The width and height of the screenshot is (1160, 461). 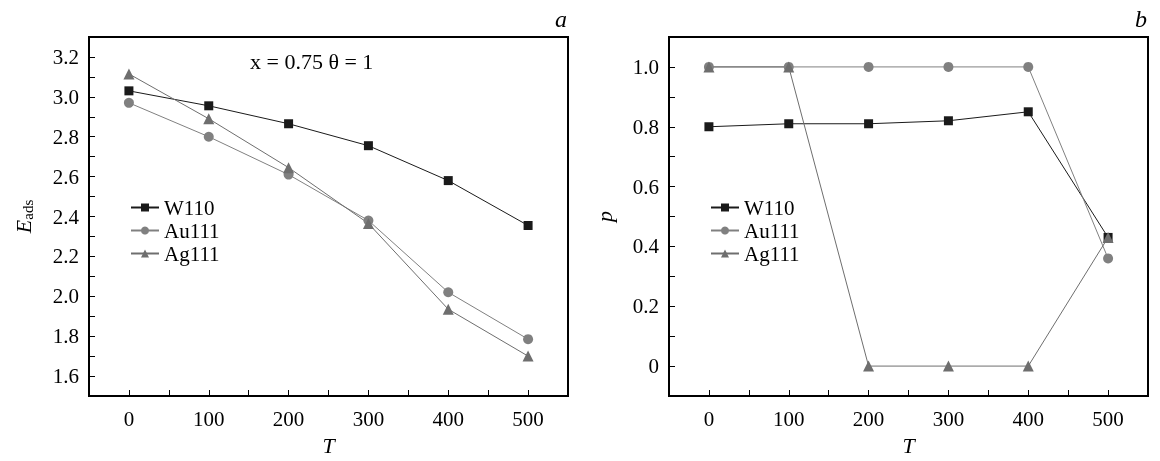 What do you see at coordinates (312, 61) in the screenshot?
I see `annotation: x = 0.75 θ = 1` at bounding box center [312, 61].